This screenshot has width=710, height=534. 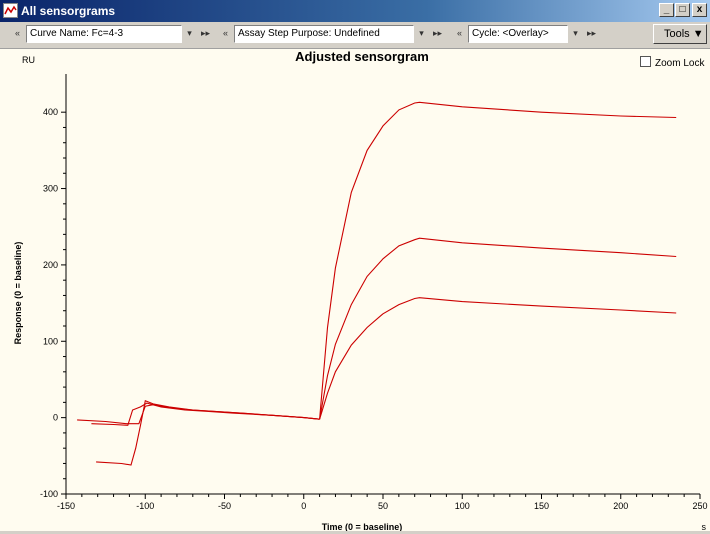 What do you see at coordinates (666, 10) in the screenshot?
I see `minimize-button: _` at bounding box center [666, 10].